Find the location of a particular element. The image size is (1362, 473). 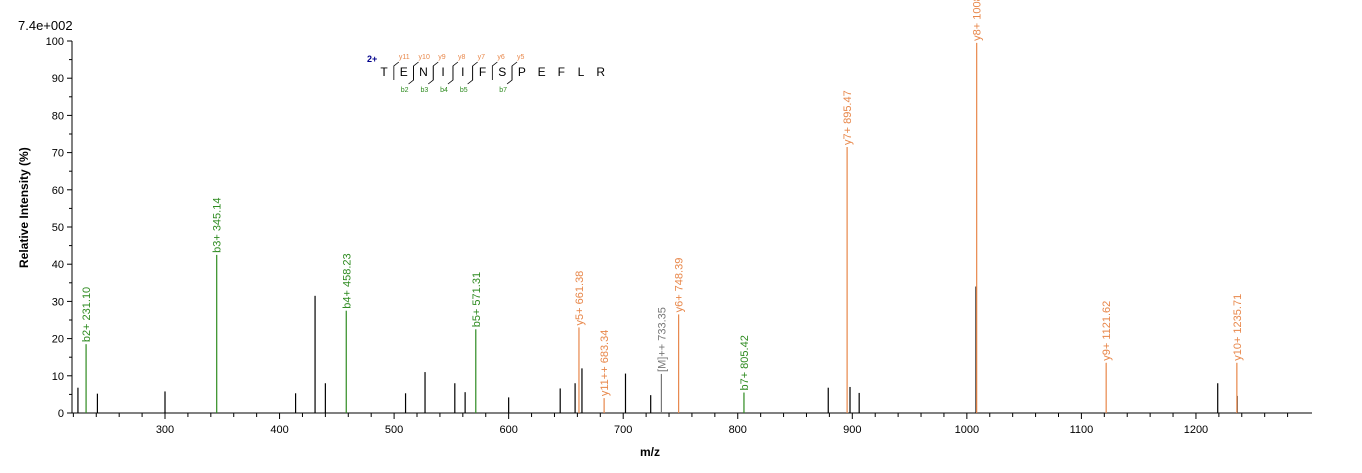

residue: R is located at coordinates (600, 72).